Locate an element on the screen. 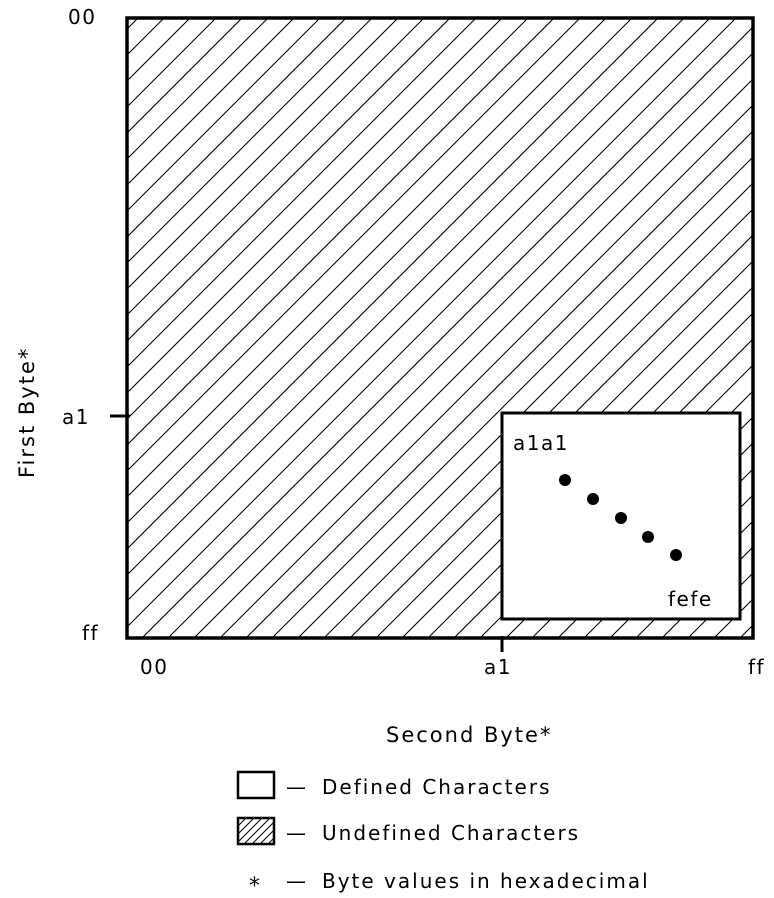  ellipsis-dots is located at coordinates (620, 517).